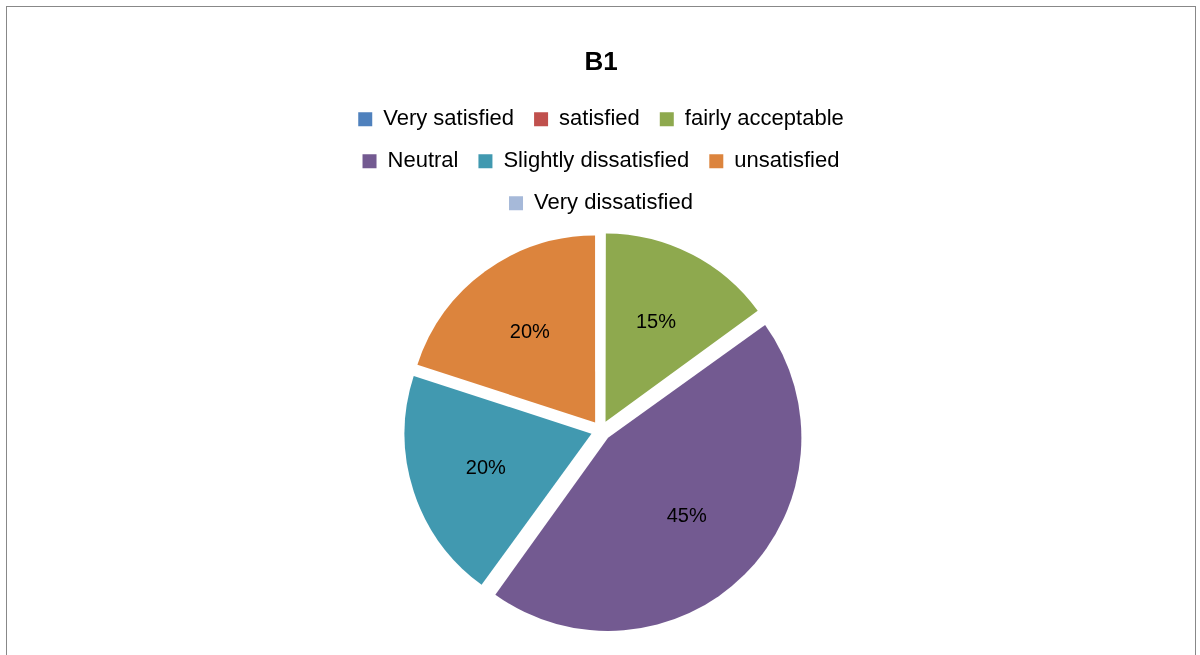 Image resolution: width=1200 pixels, height=655 pixels. I want to click on legend-label: Neutral, so click(423, 160).